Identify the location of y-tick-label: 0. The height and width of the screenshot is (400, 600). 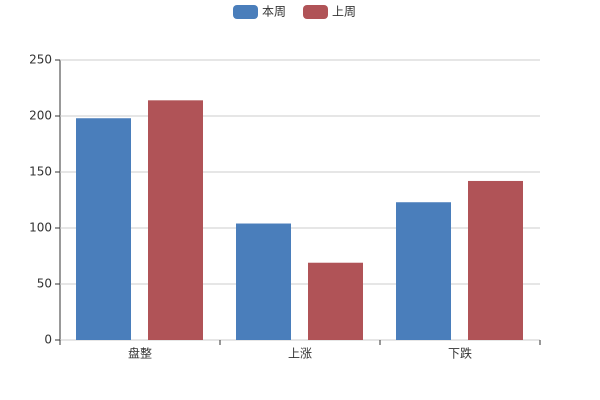
(48, 340).